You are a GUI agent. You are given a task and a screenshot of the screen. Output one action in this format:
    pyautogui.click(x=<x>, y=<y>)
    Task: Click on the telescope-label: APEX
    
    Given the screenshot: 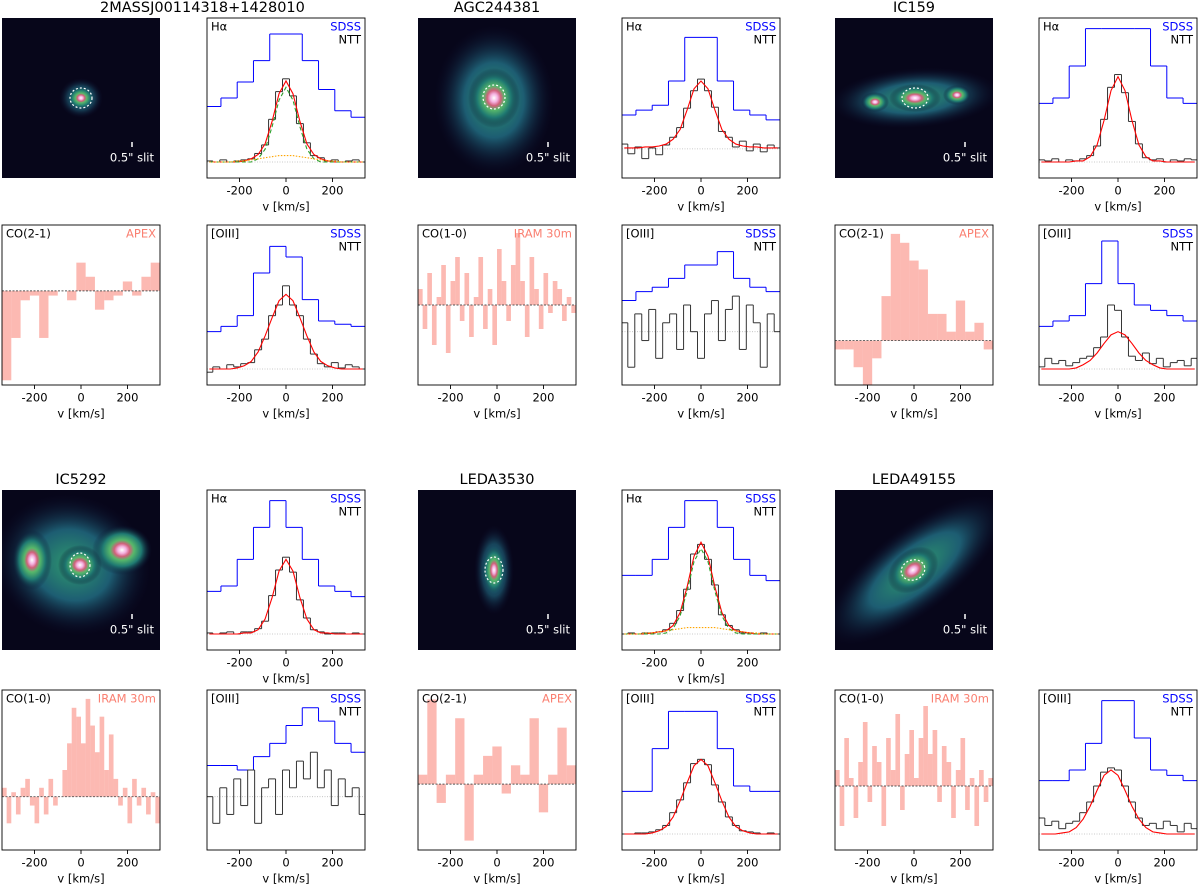 What is the action you would take?
    pyautogui.click(x=974, y=234)
    